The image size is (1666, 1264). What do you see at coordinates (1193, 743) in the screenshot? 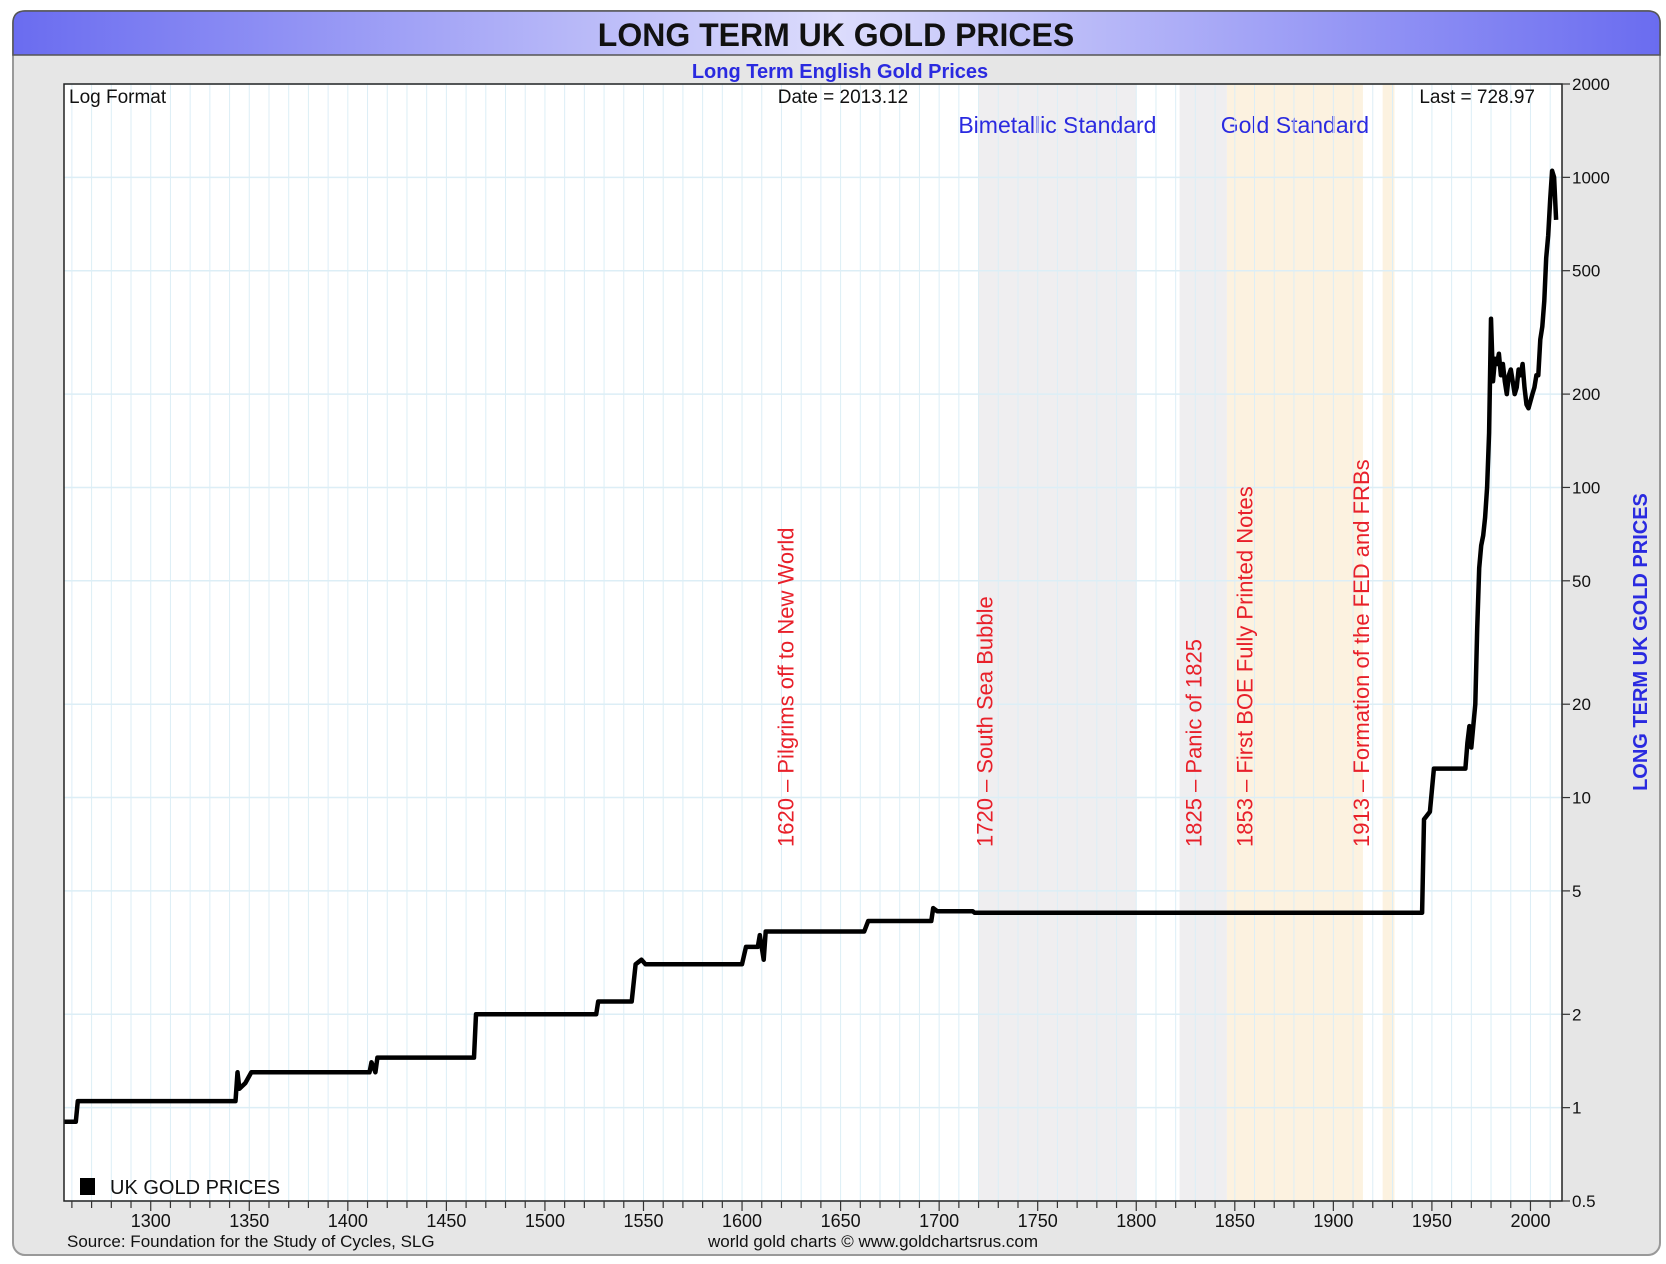
I see `annotation-label: 1825 – Panic of 1825` at bounding box center [1193, 743].